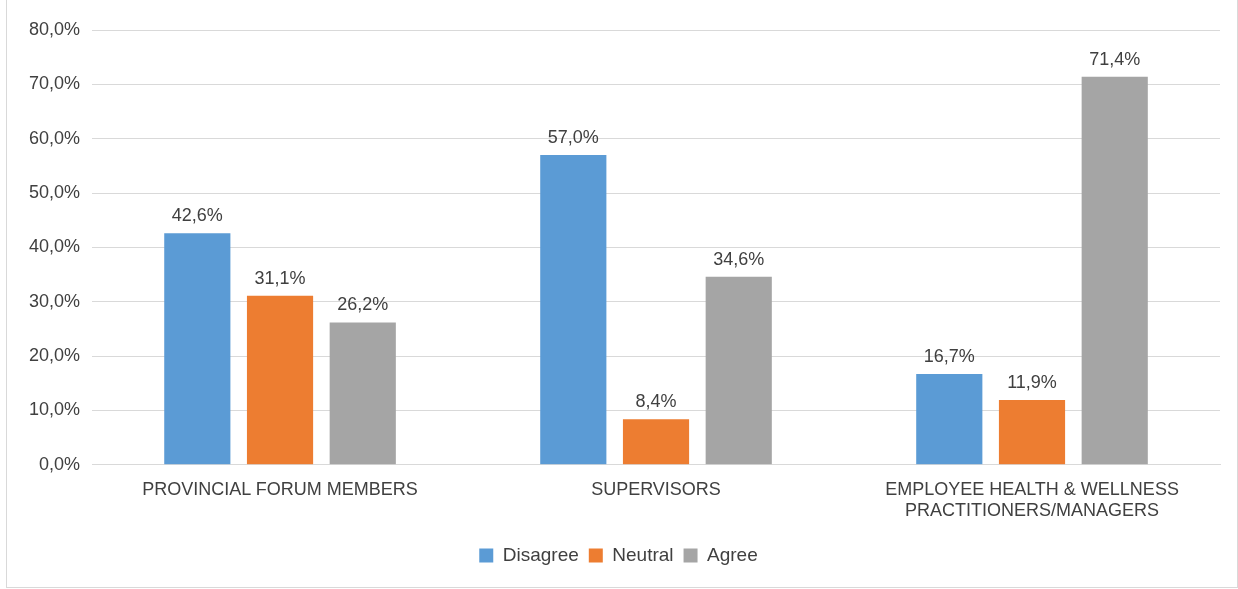 Image resolution: width=1238 pixels, height=589 pixels. I want to click on x-tick-label: EMPLOYEE HEALTH & WELLNESS PRACTITIONERS/MANAGERS, so click(1032, 499).